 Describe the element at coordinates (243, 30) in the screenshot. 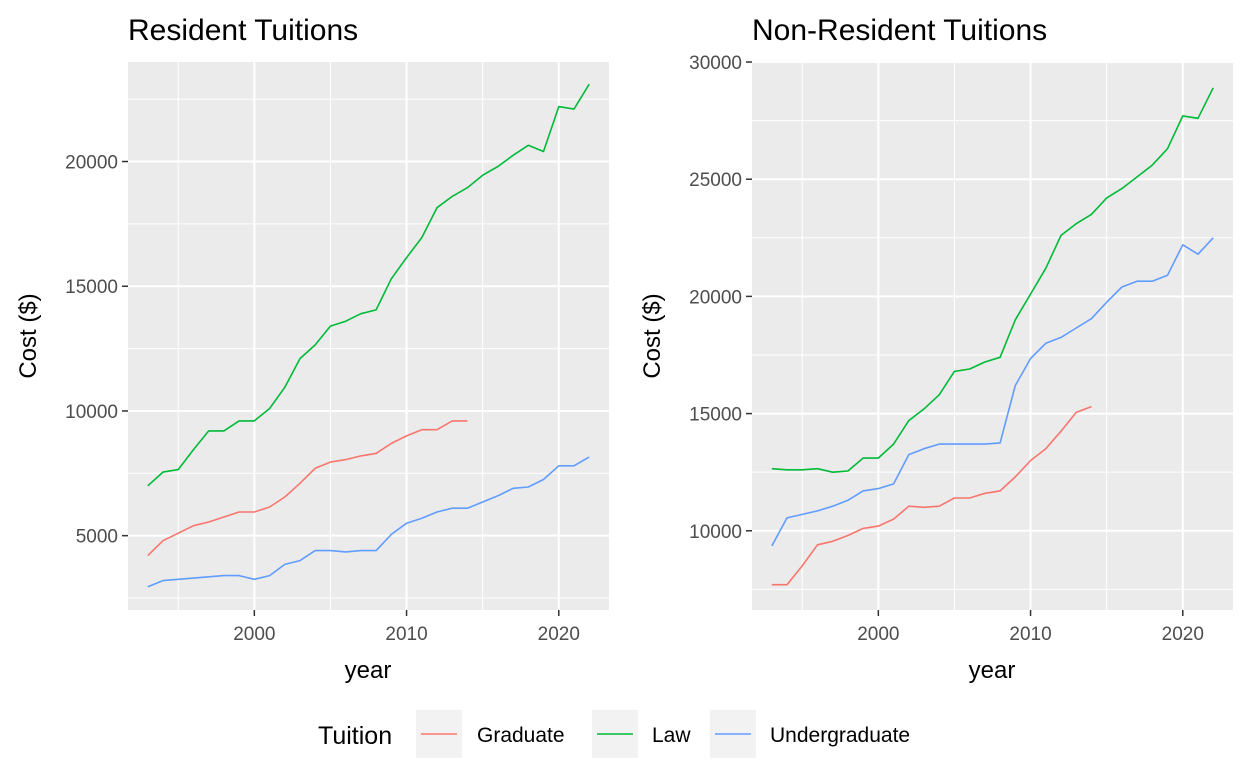

I see `chart-title: Resident Tuitions` at that location.